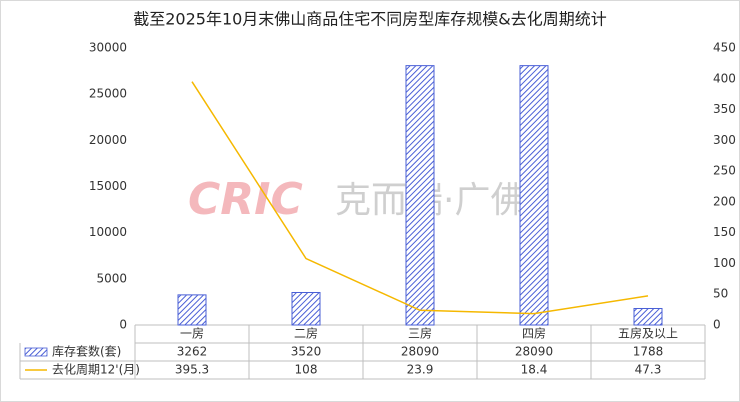  Describe the element at coordinates (370, 19) in the screenshot. I see `chart-title: 截至2025年10月末佛山商品住宅不同房型库存规模&去化周期统计` at that location.